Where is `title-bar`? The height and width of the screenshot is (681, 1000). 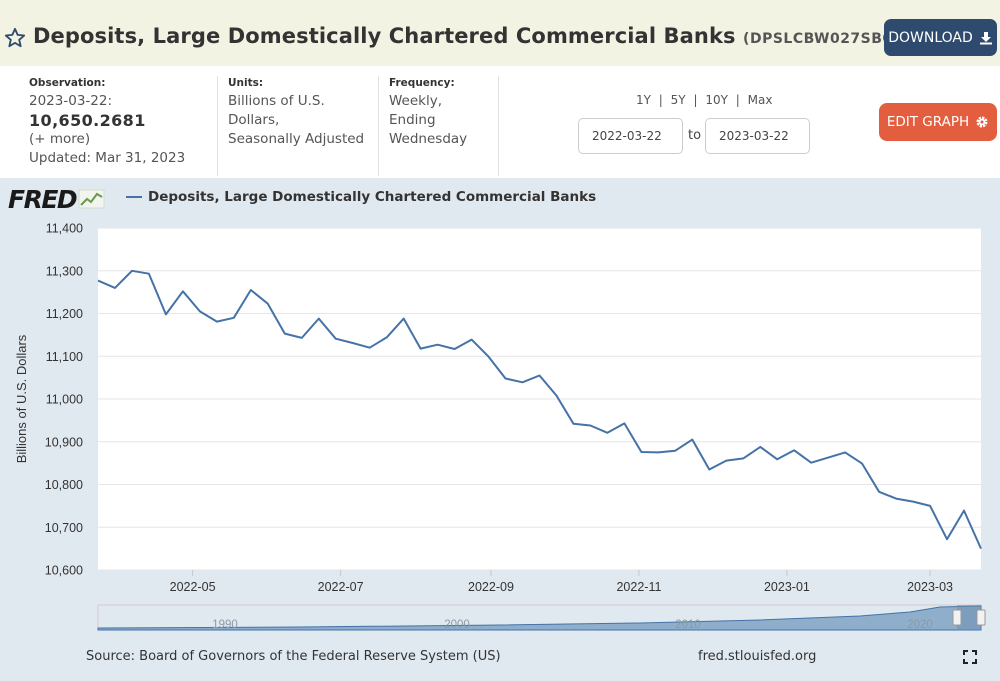
title-bar is located at coordinates (500, 33).